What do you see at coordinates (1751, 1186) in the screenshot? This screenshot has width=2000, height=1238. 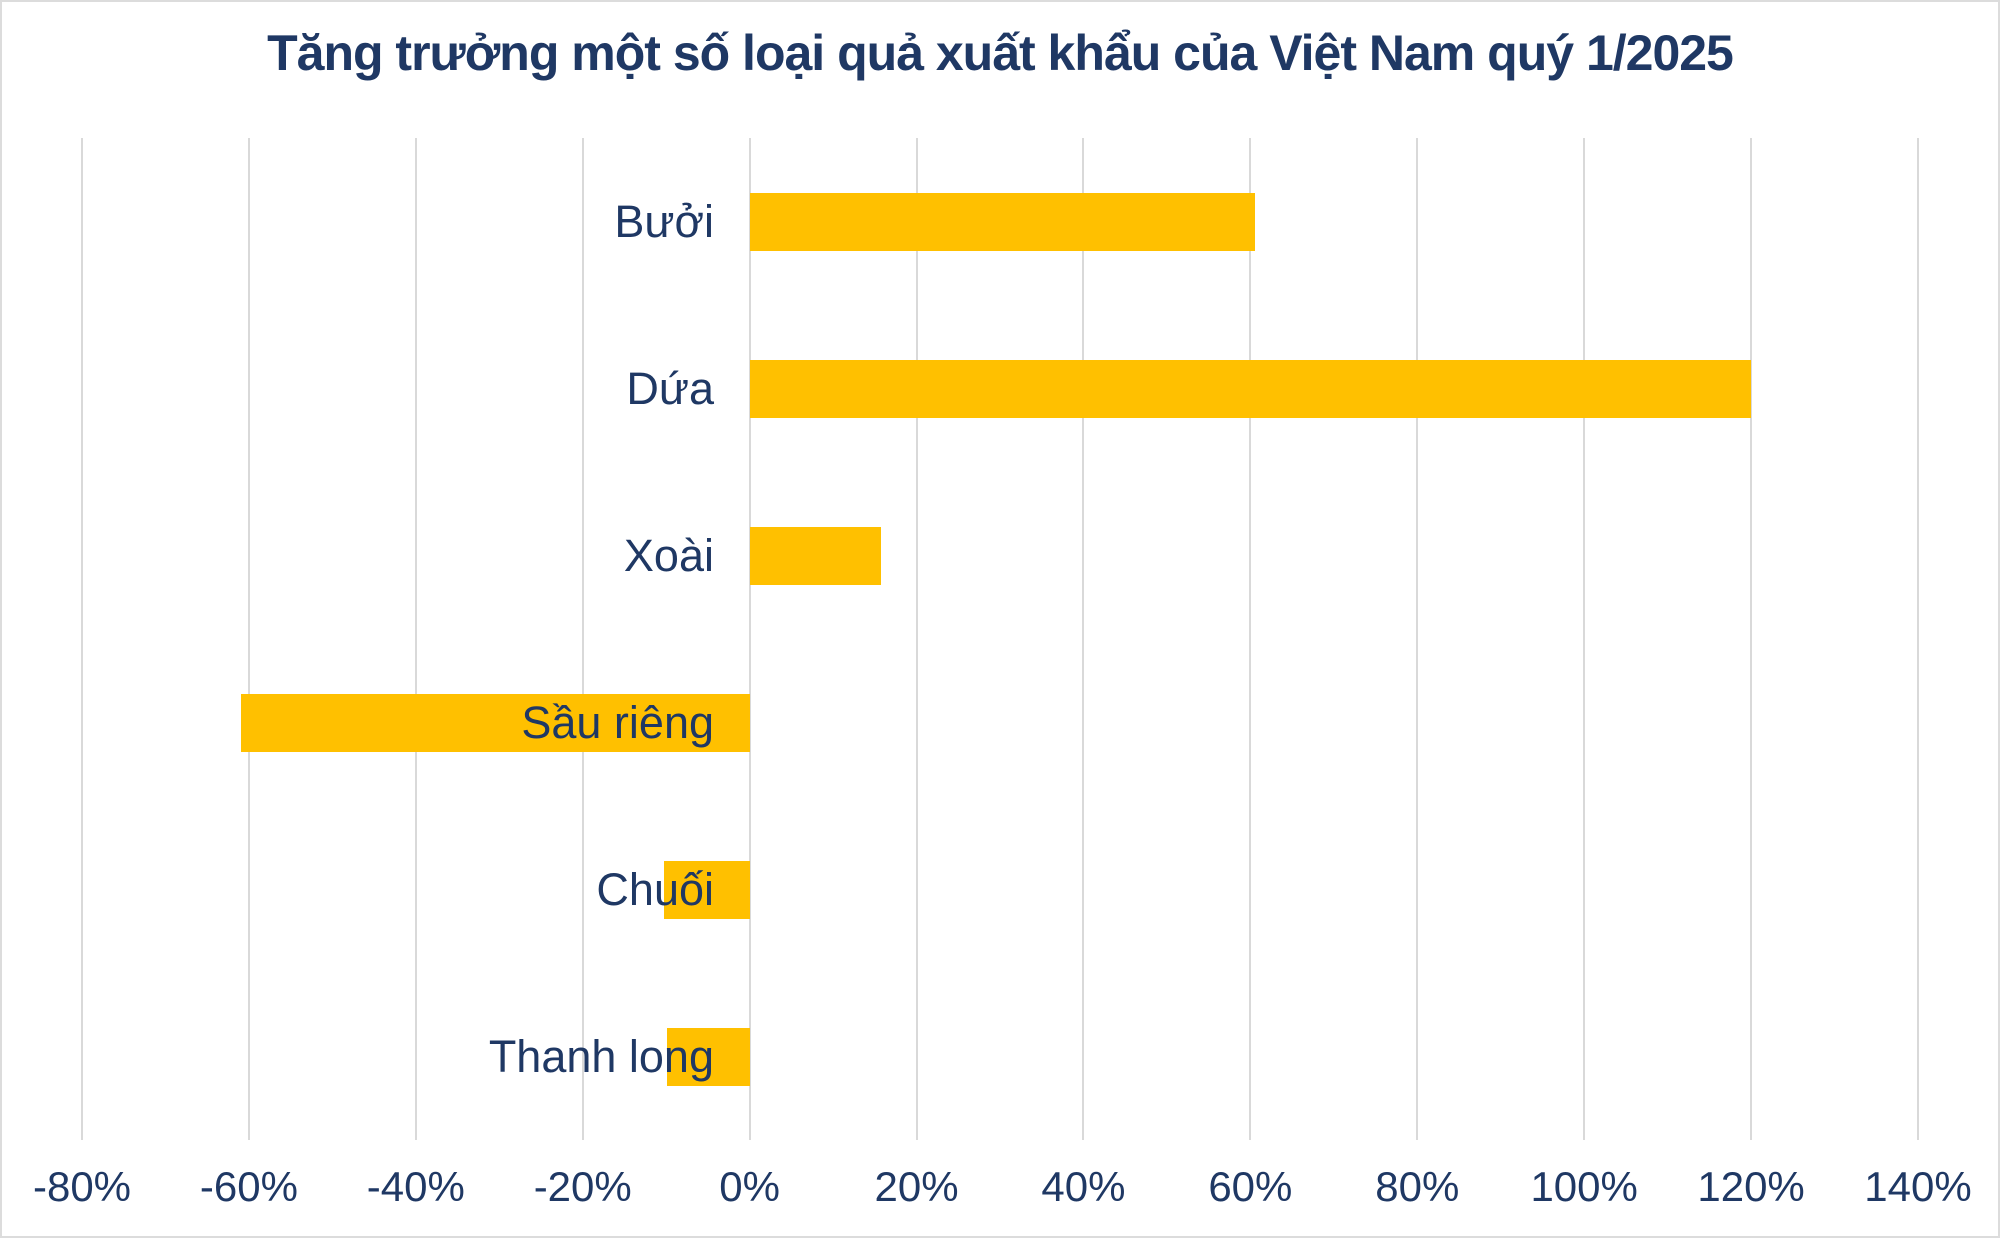 I see `x-tick-label: 120%` at bounding box center [1751, 1186].